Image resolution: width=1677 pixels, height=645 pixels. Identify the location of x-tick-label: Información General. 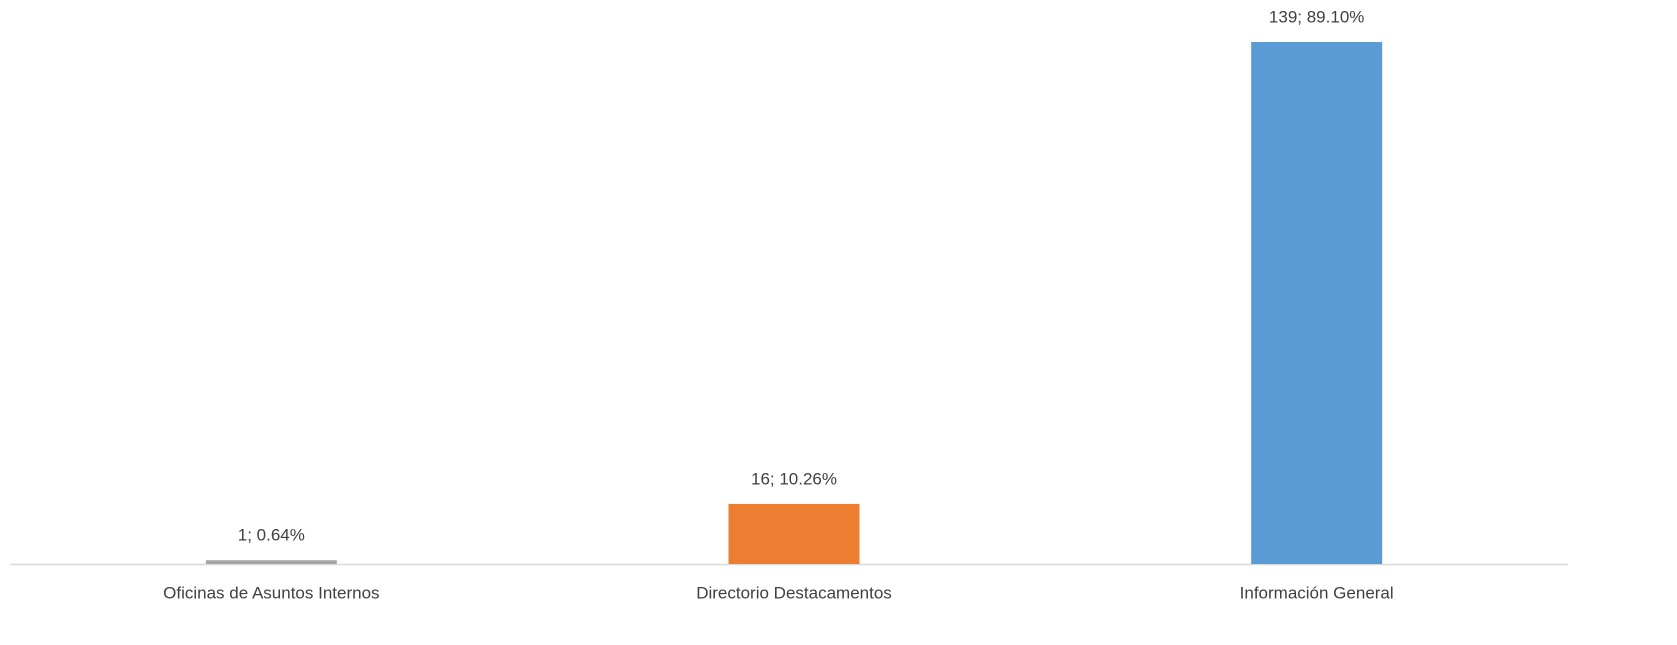
(1317, 592).